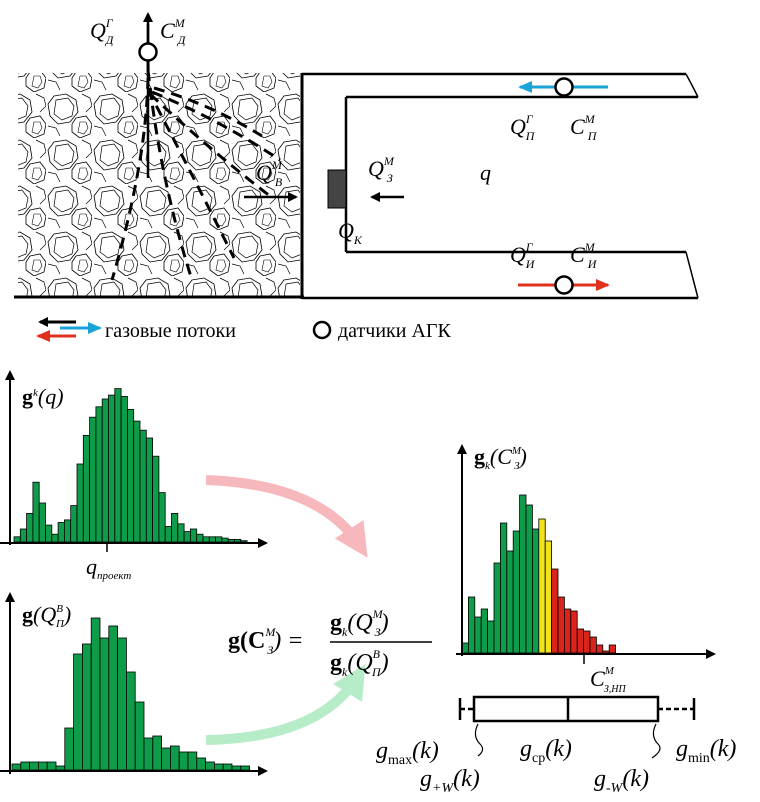  What do you see at coordinates (564, 87) in the screenshot?
I see `sensor-return` at bounding box center [564, 87].